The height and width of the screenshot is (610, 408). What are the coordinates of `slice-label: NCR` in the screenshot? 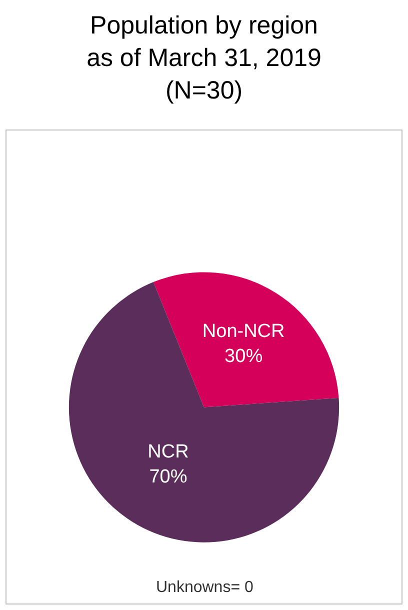 It's located at (168, 452).